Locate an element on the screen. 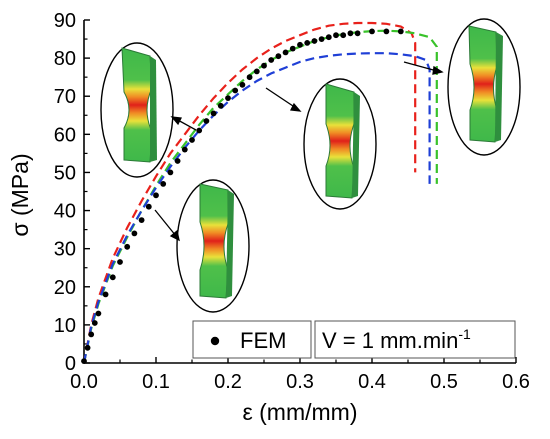 Image resolution: width=550 pixels, height=439 pixels. legend-condition-box is located at coordinates (415, 339).